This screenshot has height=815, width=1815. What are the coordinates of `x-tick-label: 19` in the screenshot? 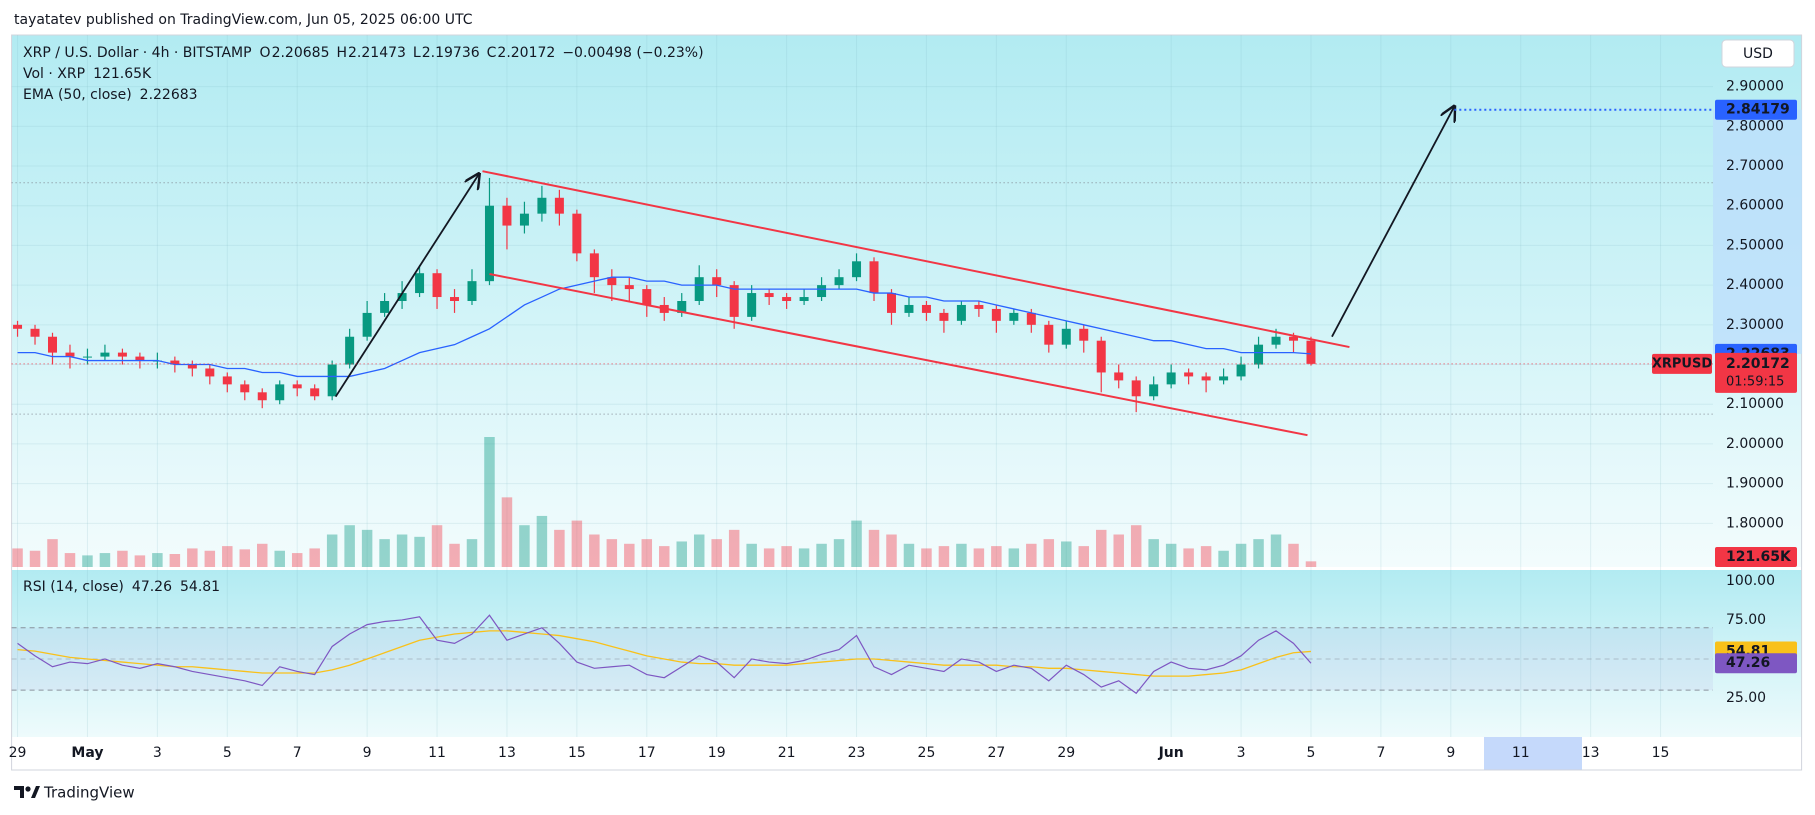 It's located at (717, 753).